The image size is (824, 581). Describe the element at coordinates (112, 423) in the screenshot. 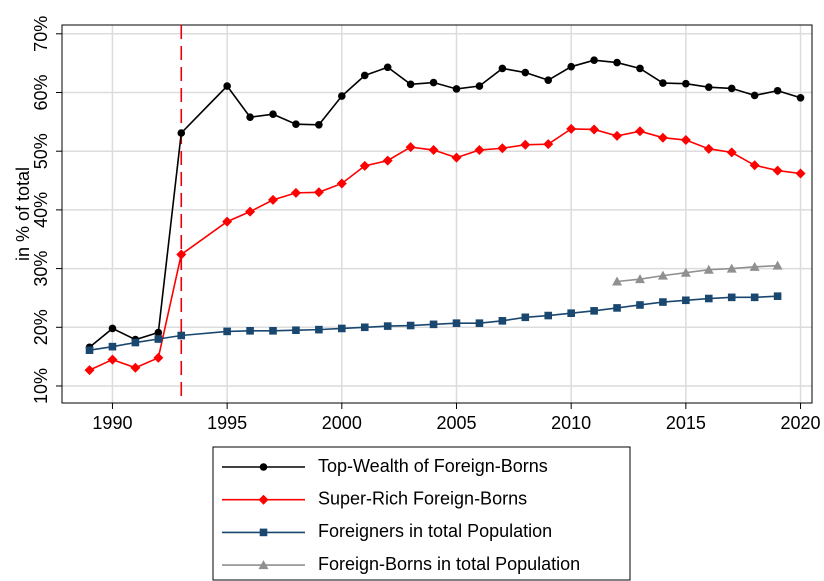

I see `x-tick-label: 1990` at that location.